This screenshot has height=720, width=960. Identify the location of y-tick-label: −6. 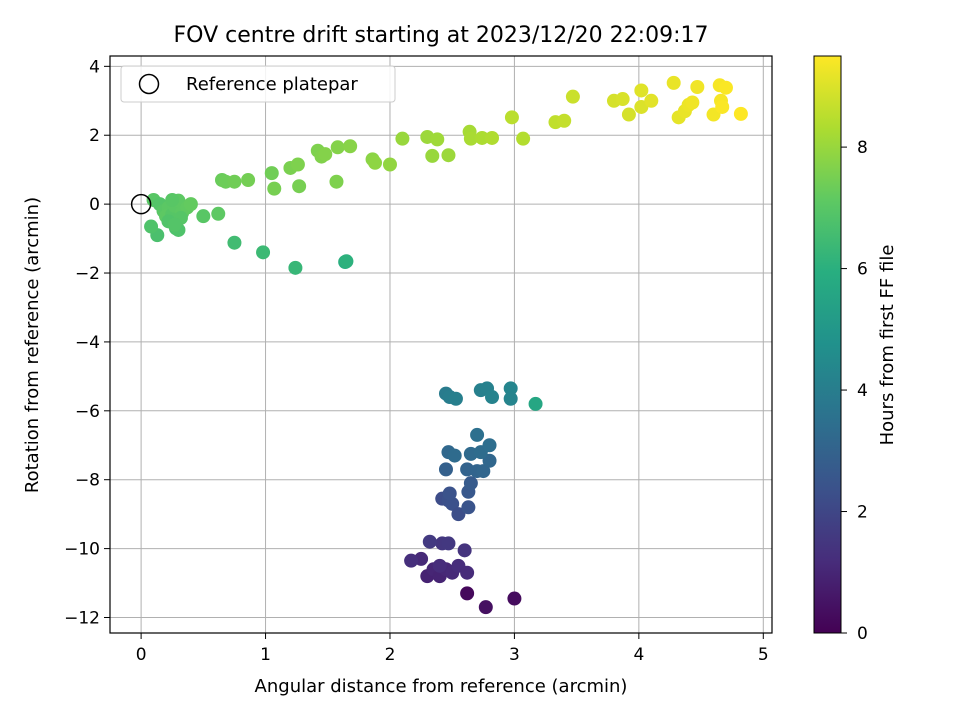
(87, 412).